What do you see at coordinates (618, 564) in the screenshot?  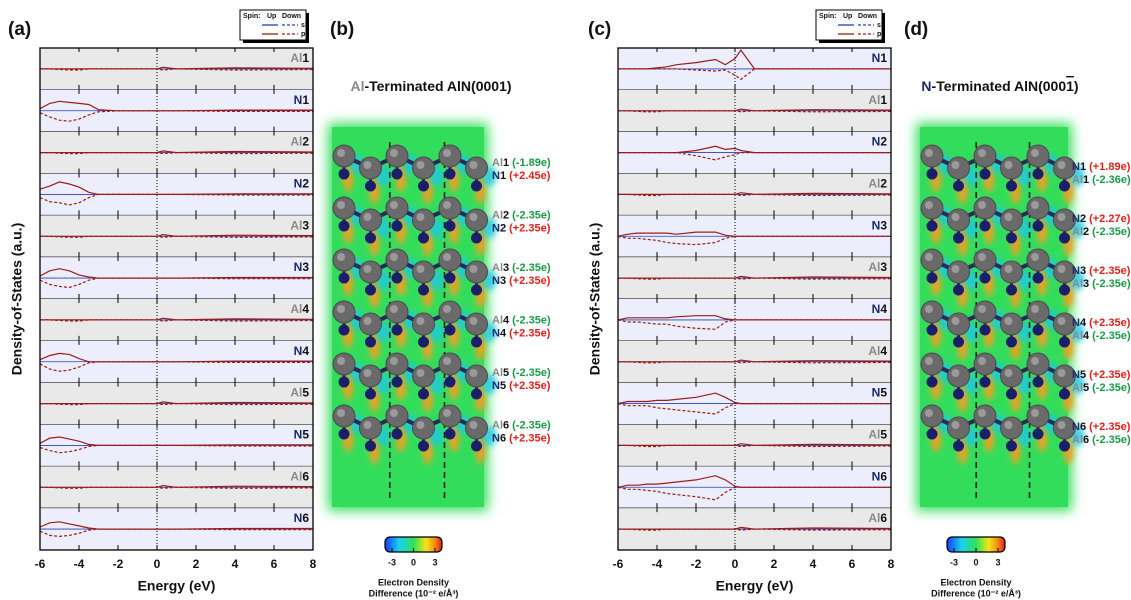 I see `x-tick-label: -6` at bounding box center [618, 564].